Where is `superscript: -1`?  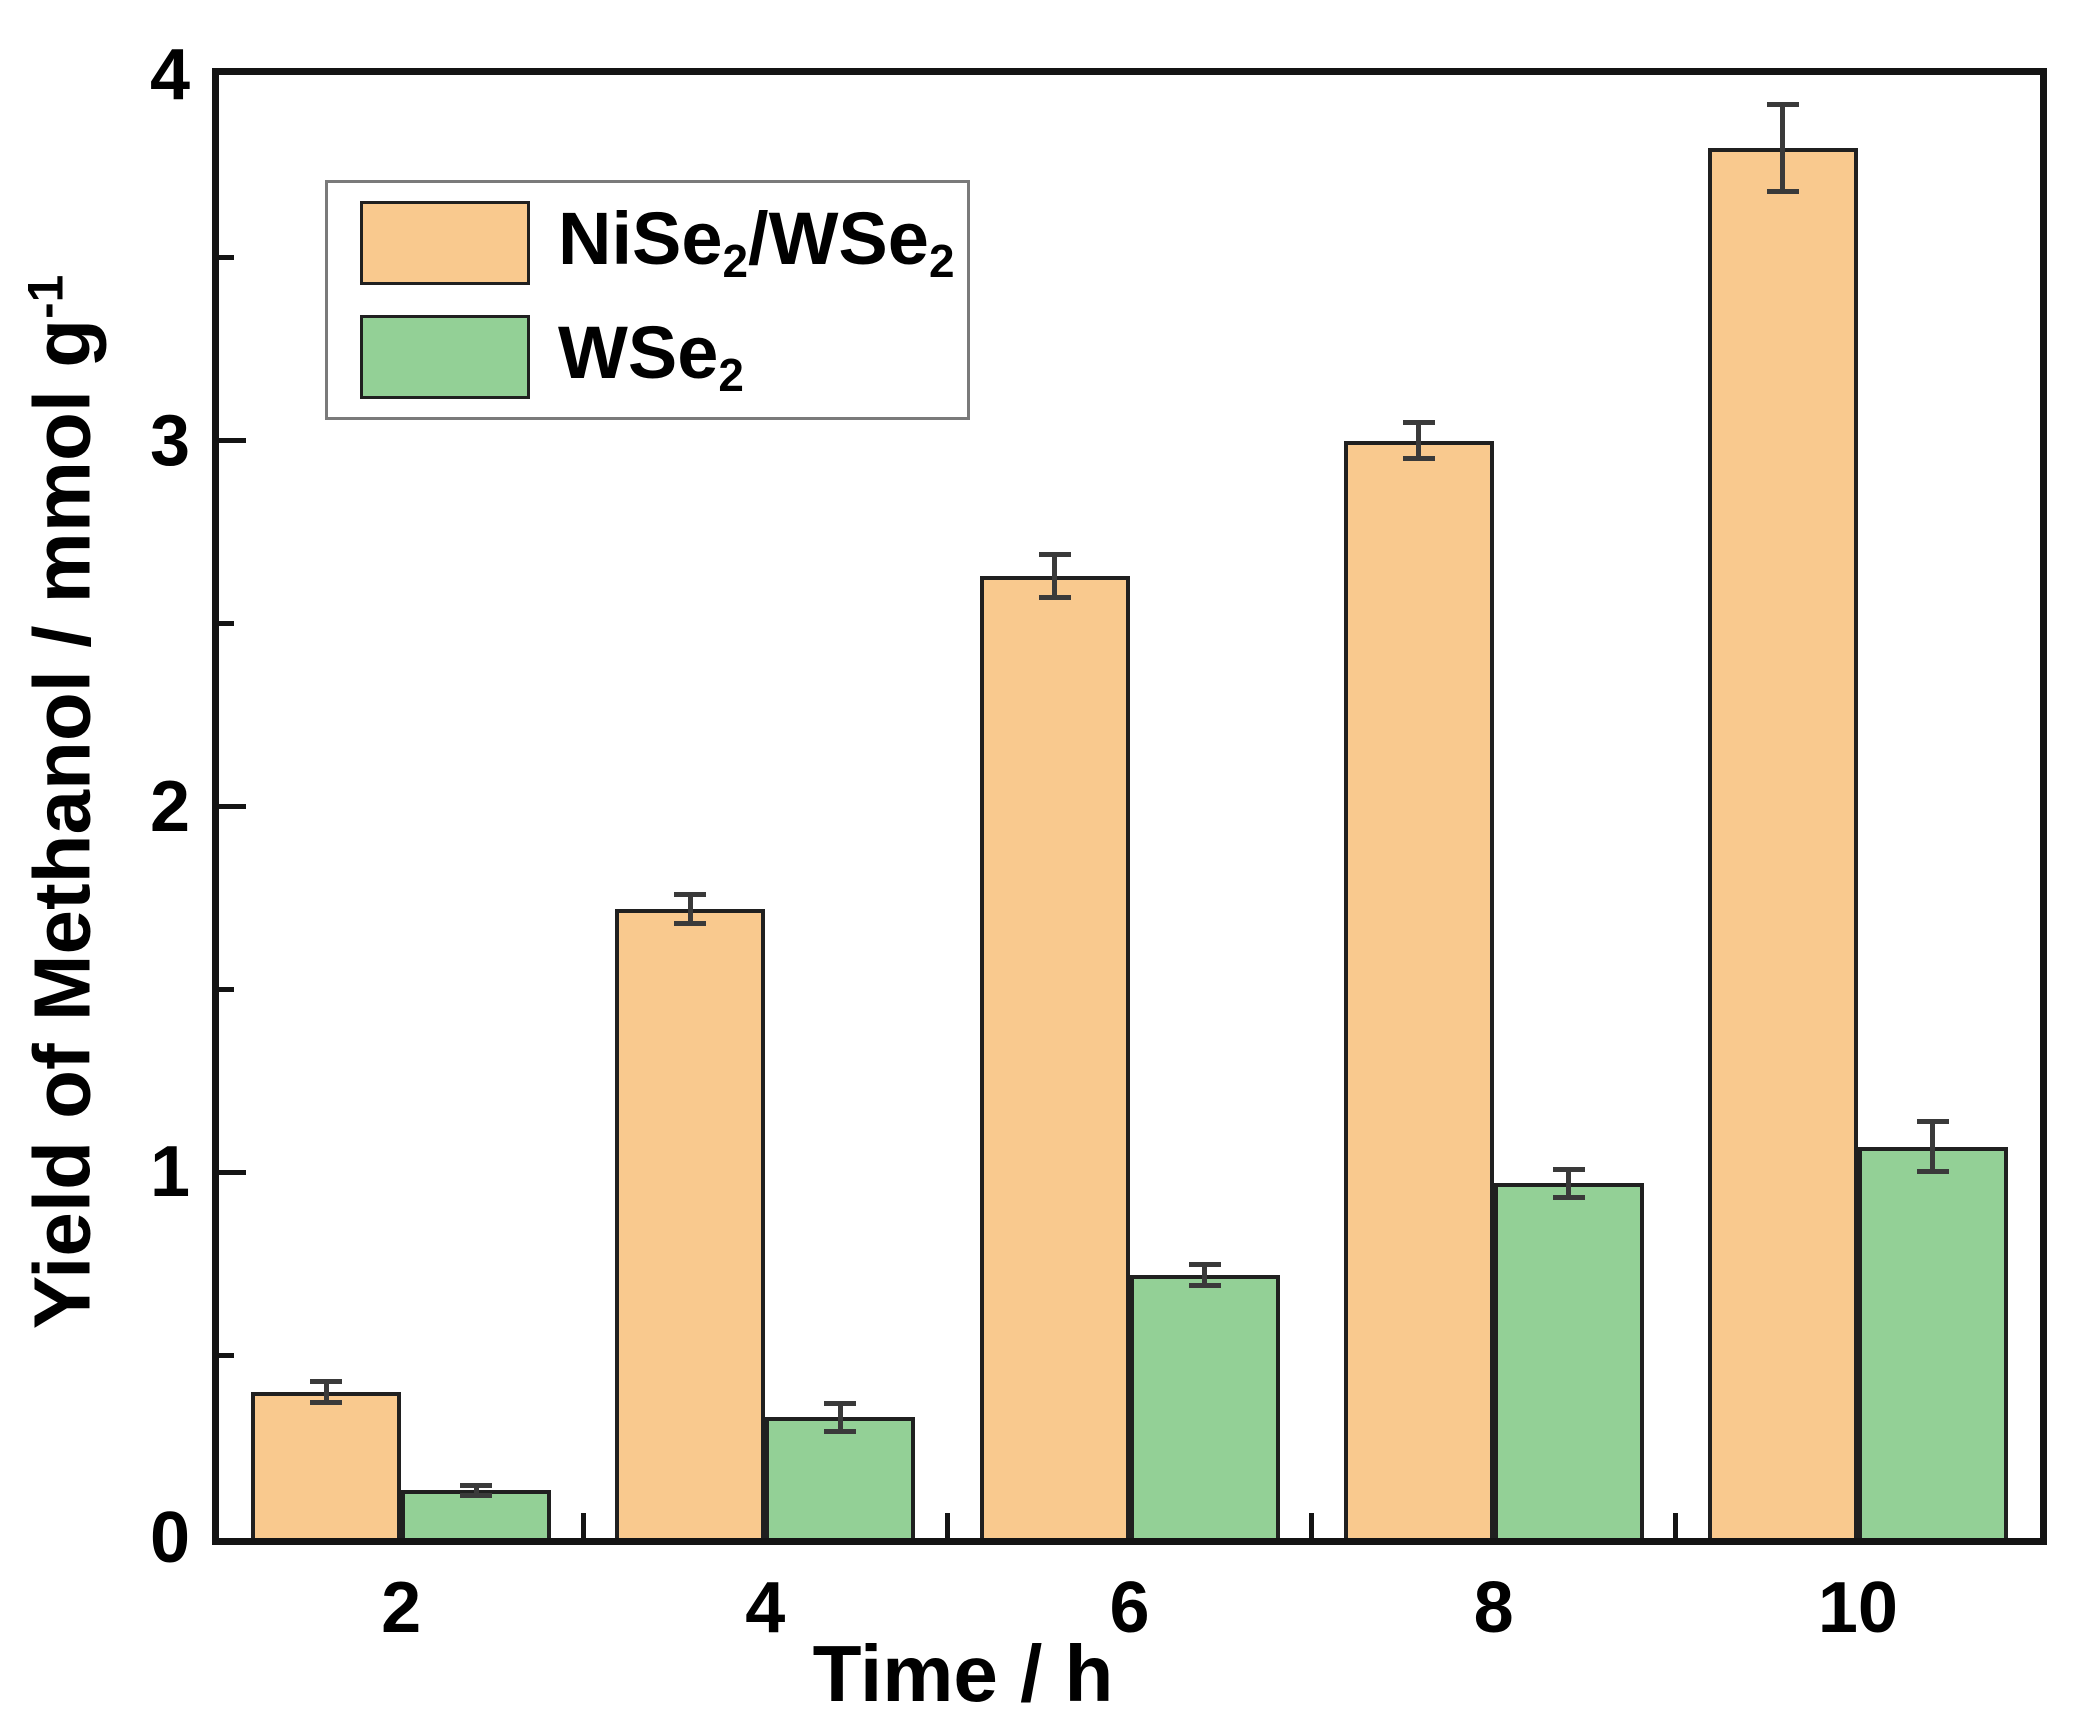
superscript: -1 is located at coordinates (45, 296).